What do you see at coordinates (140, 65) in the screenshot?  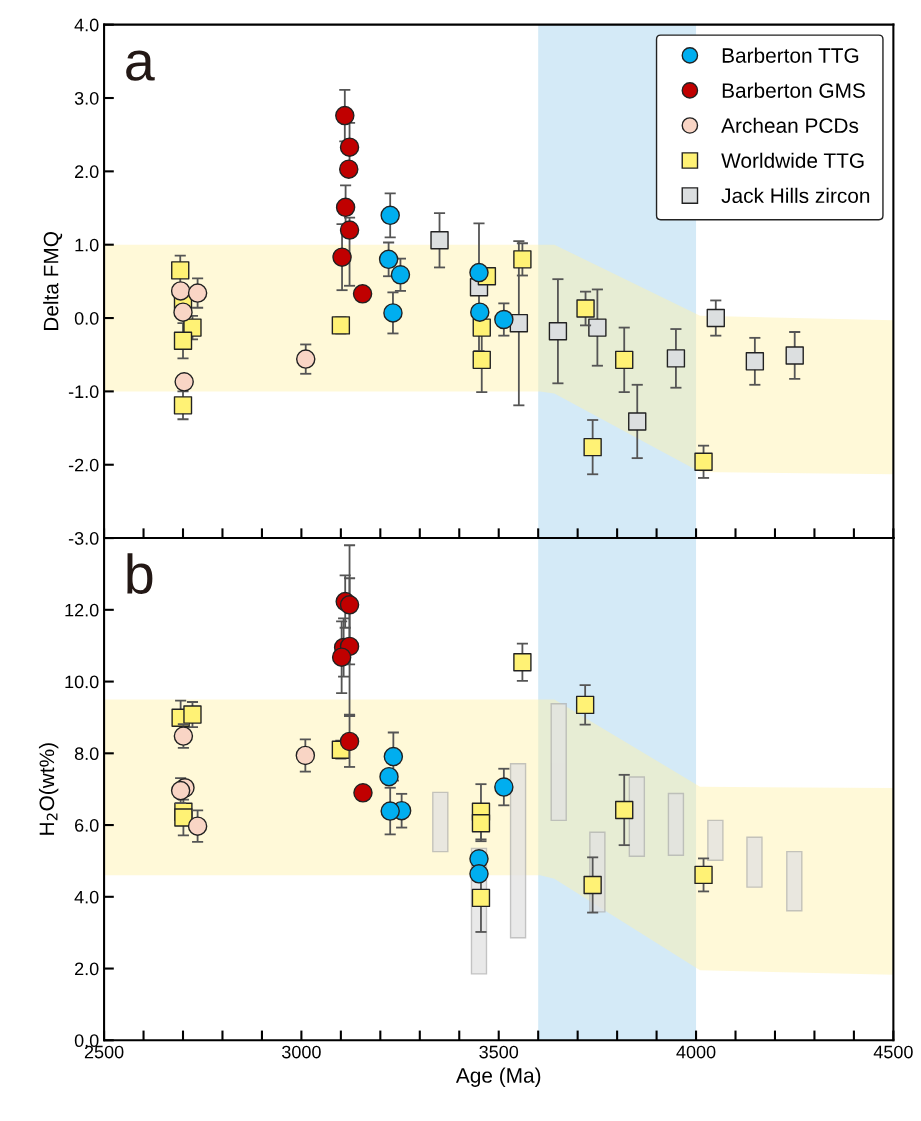 I see `annotation: a` at bounding box center [140, 65].